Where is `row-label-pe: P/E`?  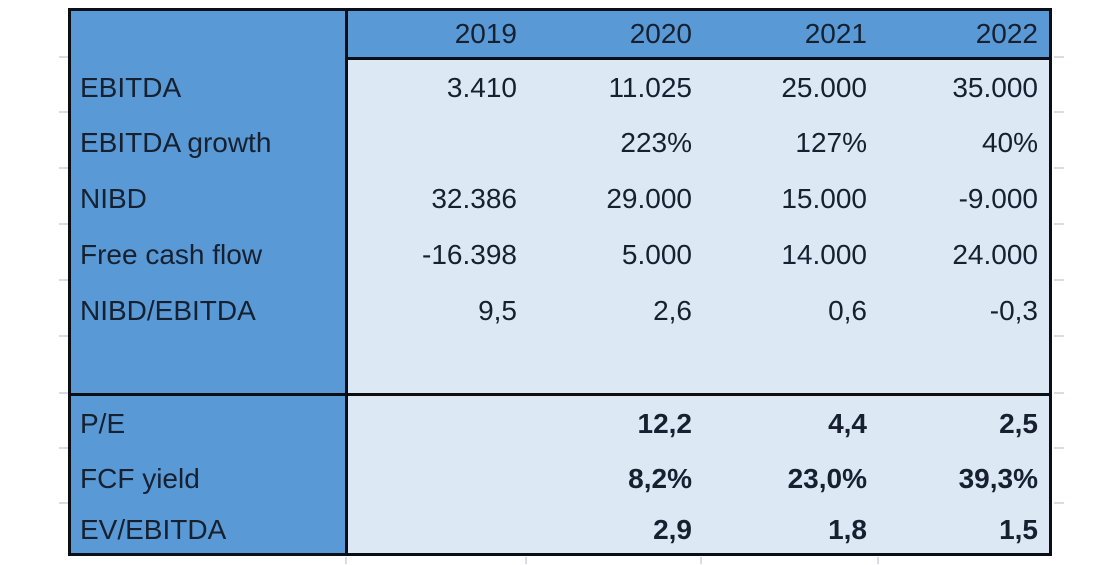 row-label-pe: P/E is located at coordinates (209, 423).